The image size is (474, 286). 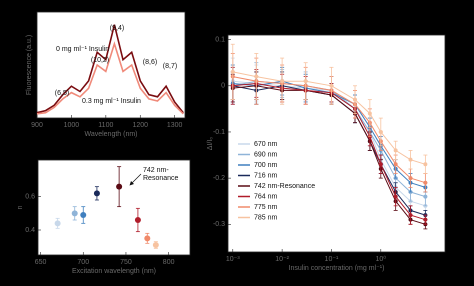 I want to click on y-tick-label: 0.1, so click(x=220, y=39).